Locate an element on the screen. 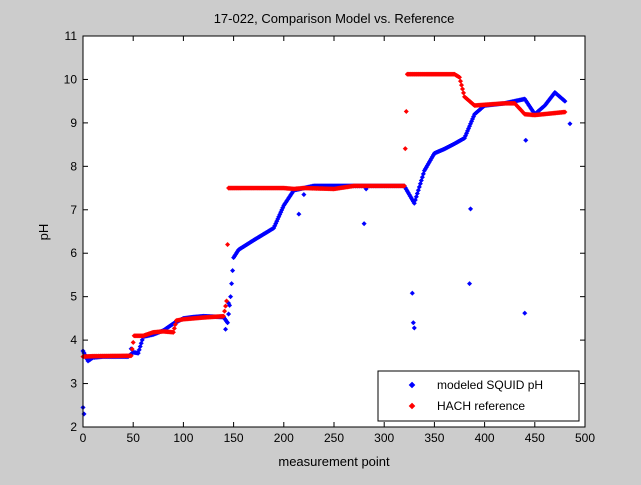 Image resolution: width=641 pixels, height=485 pixels. y-tick-label: 7 is located at coordinates (73, 210).